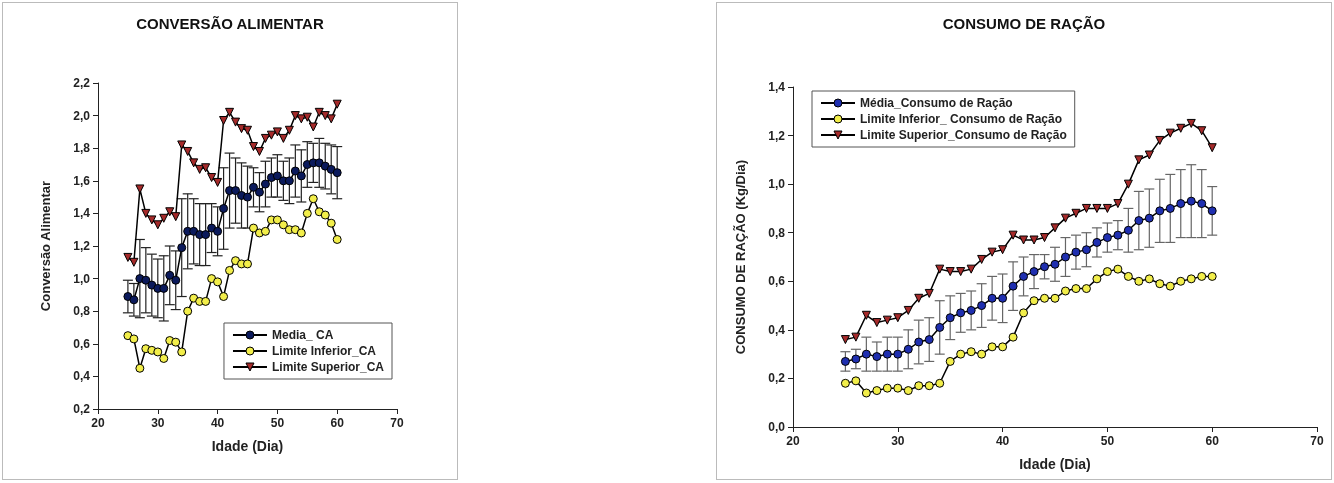 The height and width of the screenshot is (483, 1334). What do you see at coordinates (217, 423) in the screenshot?
I see `x-tick-label: 40` at bounding box center [217, 423].